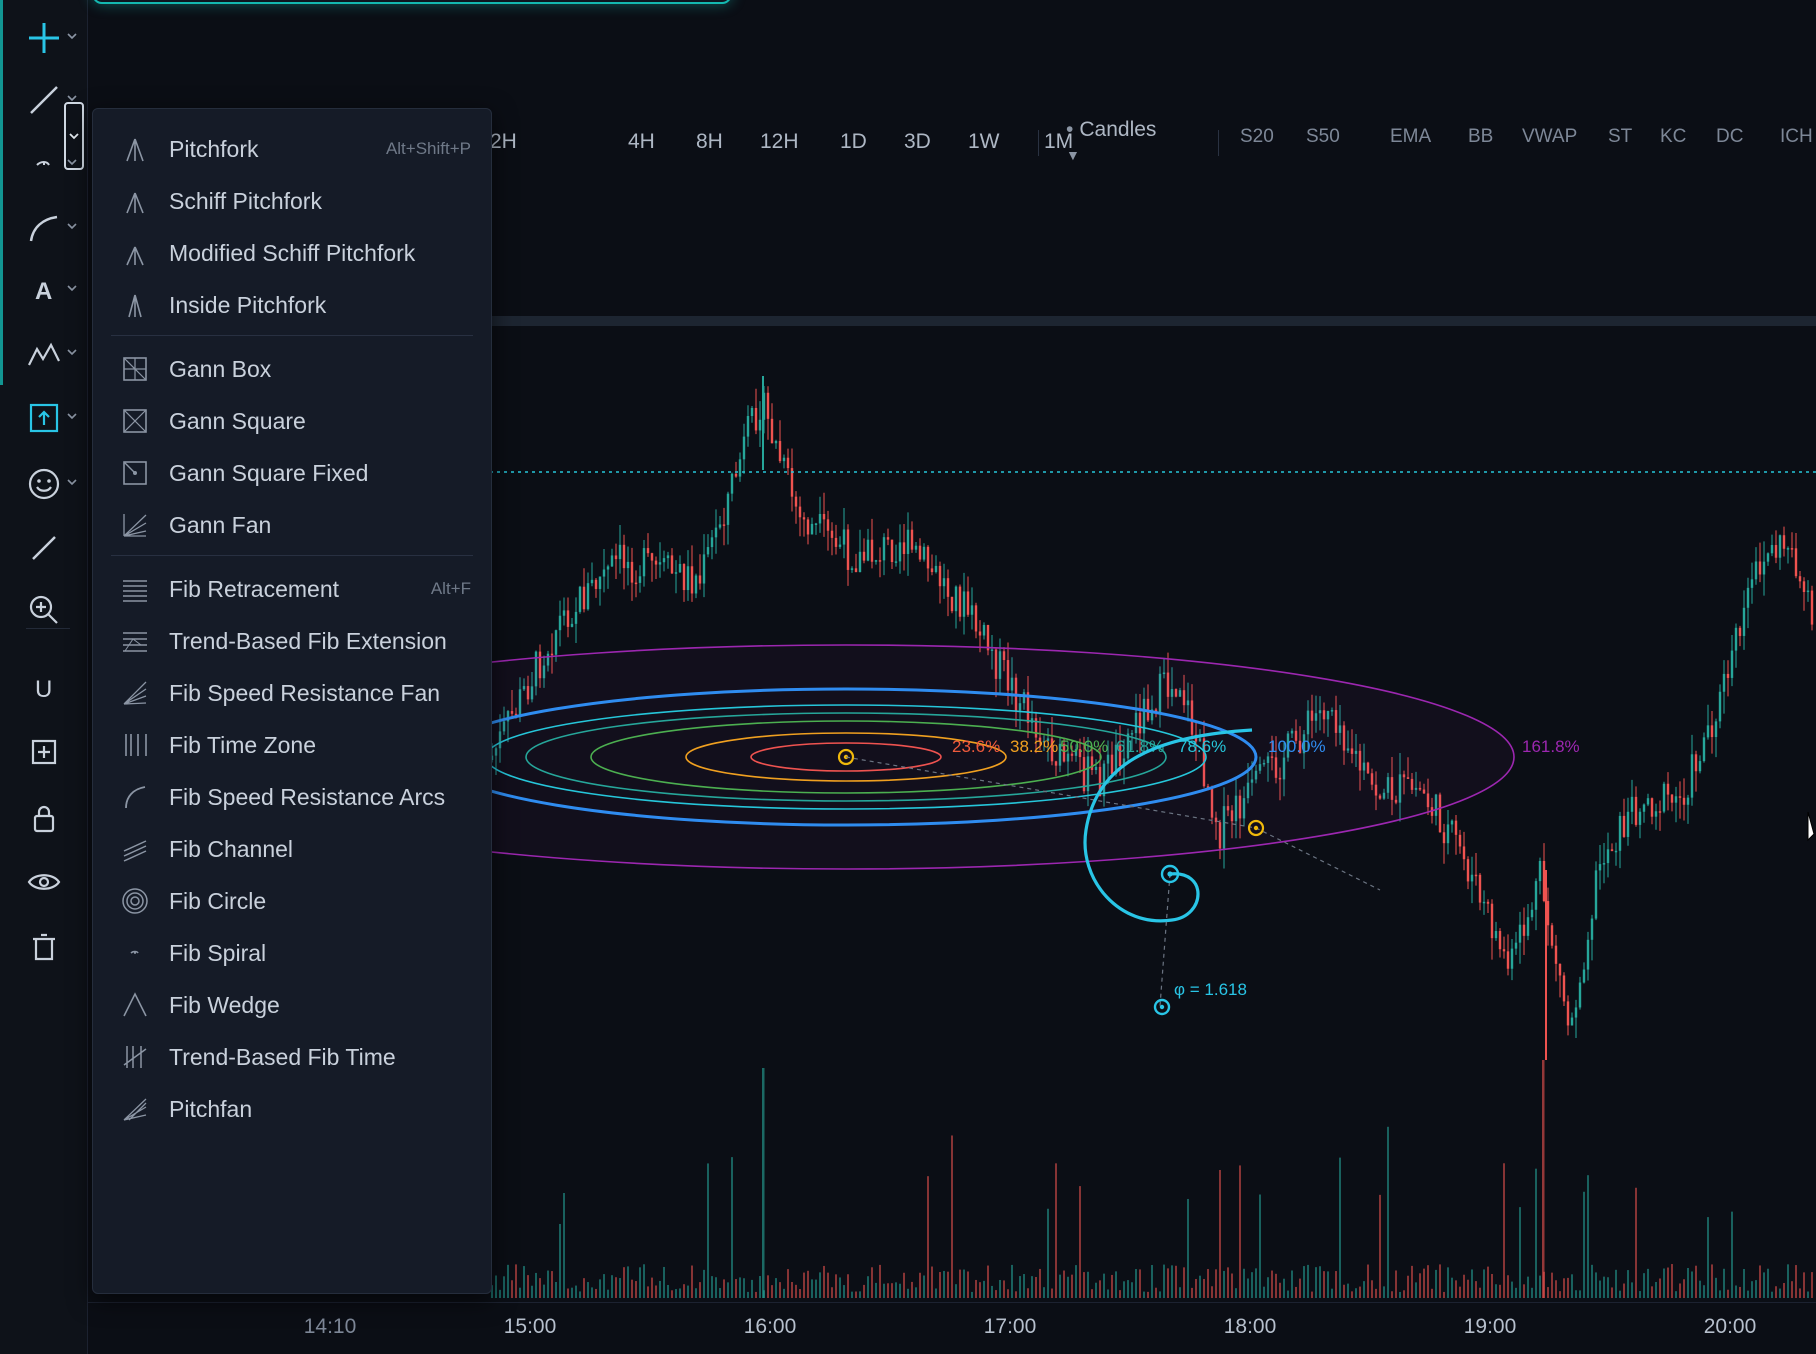 This screenshot has width=1816, height=1354. Describe the element at coordinates (1481, 136) in the screenshot. I see `indicator-bb: BB` at that location.